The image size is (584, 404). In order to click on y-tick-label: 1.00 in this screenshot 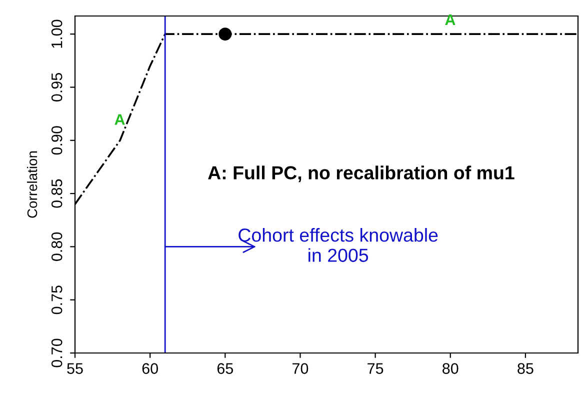, I will do `click(56, 34)`.